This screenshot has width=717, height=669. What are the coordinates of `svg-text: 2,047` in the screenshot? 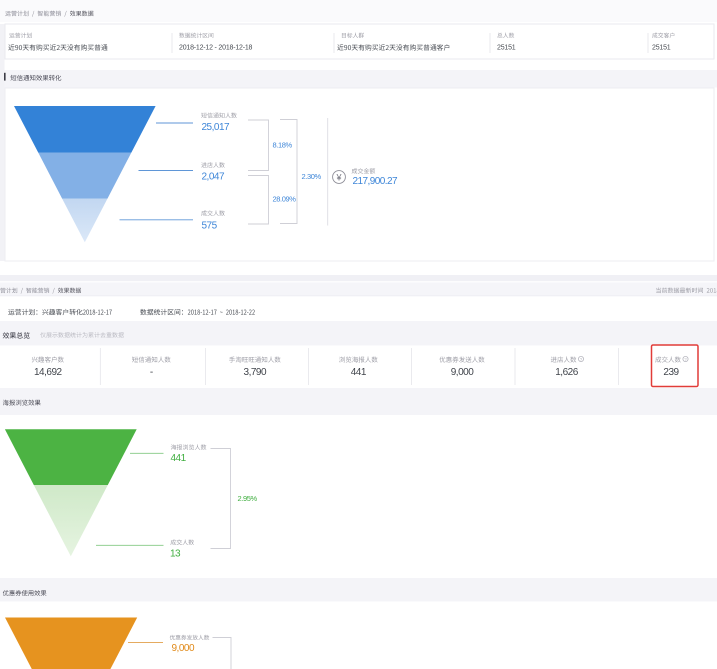 It's located at (213, 176).